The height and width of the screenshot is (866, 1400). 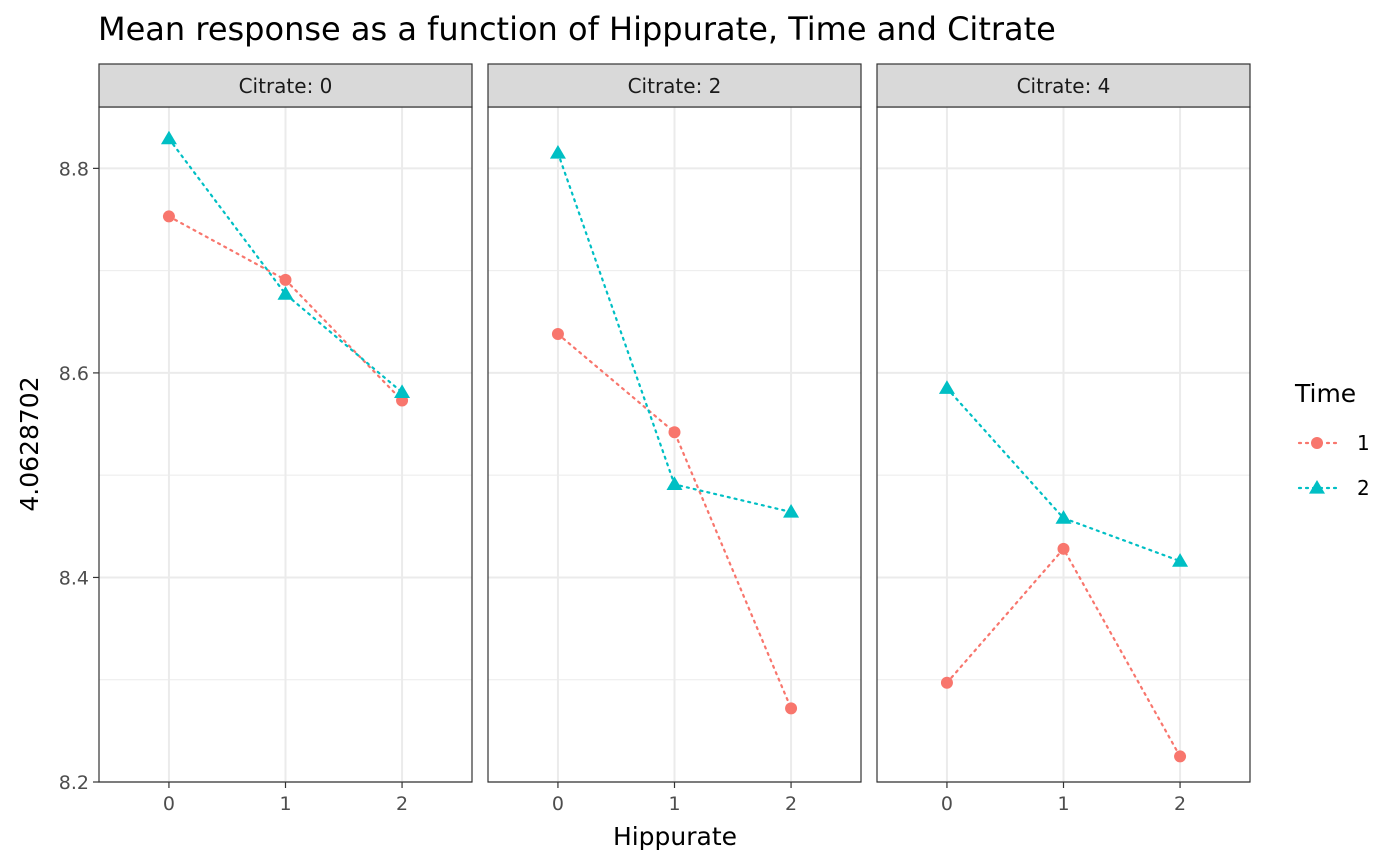 I want to click on x-axis-title: Hippurate, so click(x=675, y=836).